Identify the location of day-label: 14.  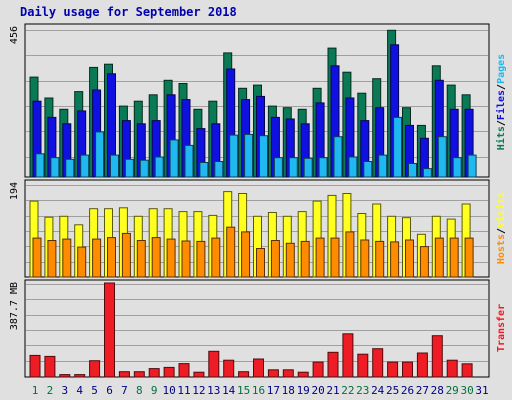
(229, 390).